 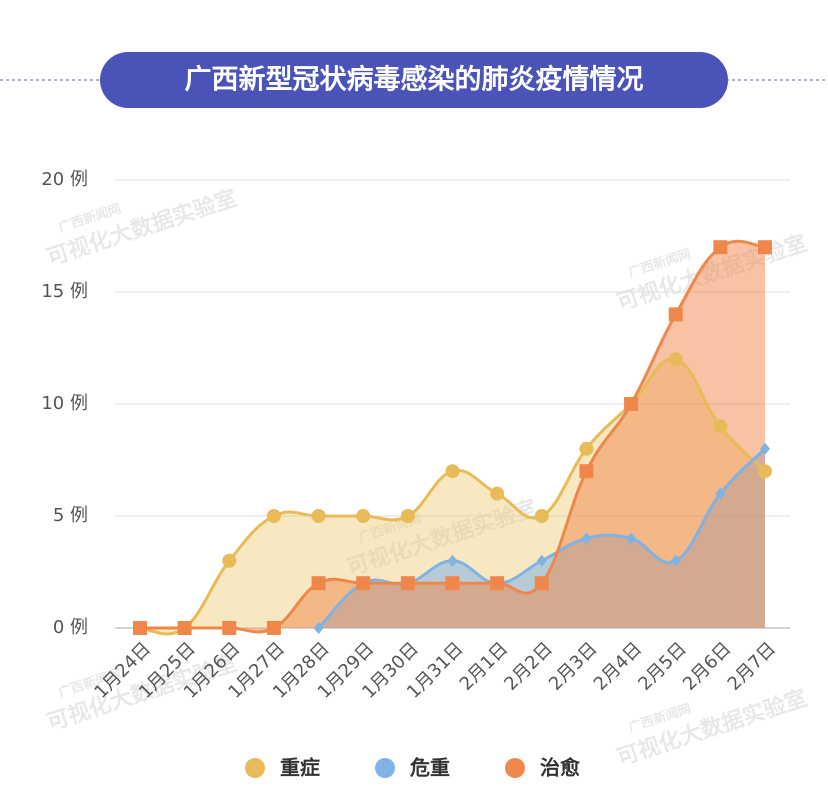 What do you see at coordinates (573, 666) in the screenshot?
I see `x-tick-label: 2月3日` at bounding box center [573, 666].